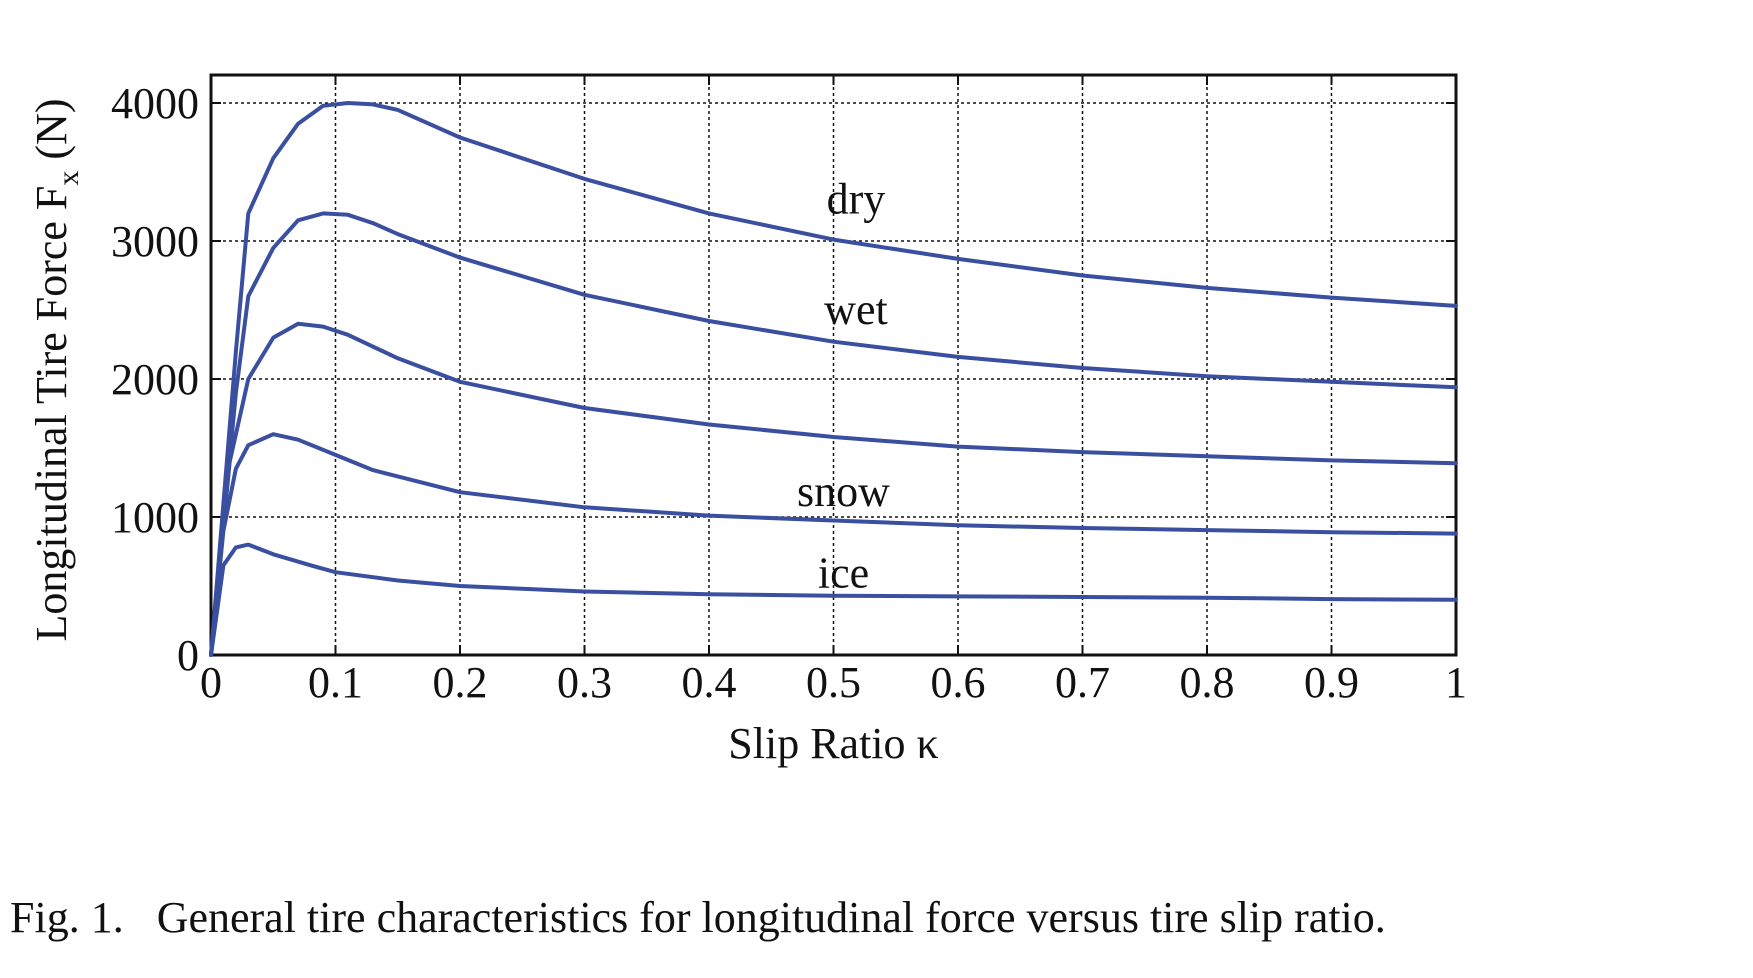 This screenshot has width=1753, height=978. Describe the element at coordinates (211, 682) in the screenshot. I see `x-tick-label: 0` at that location.